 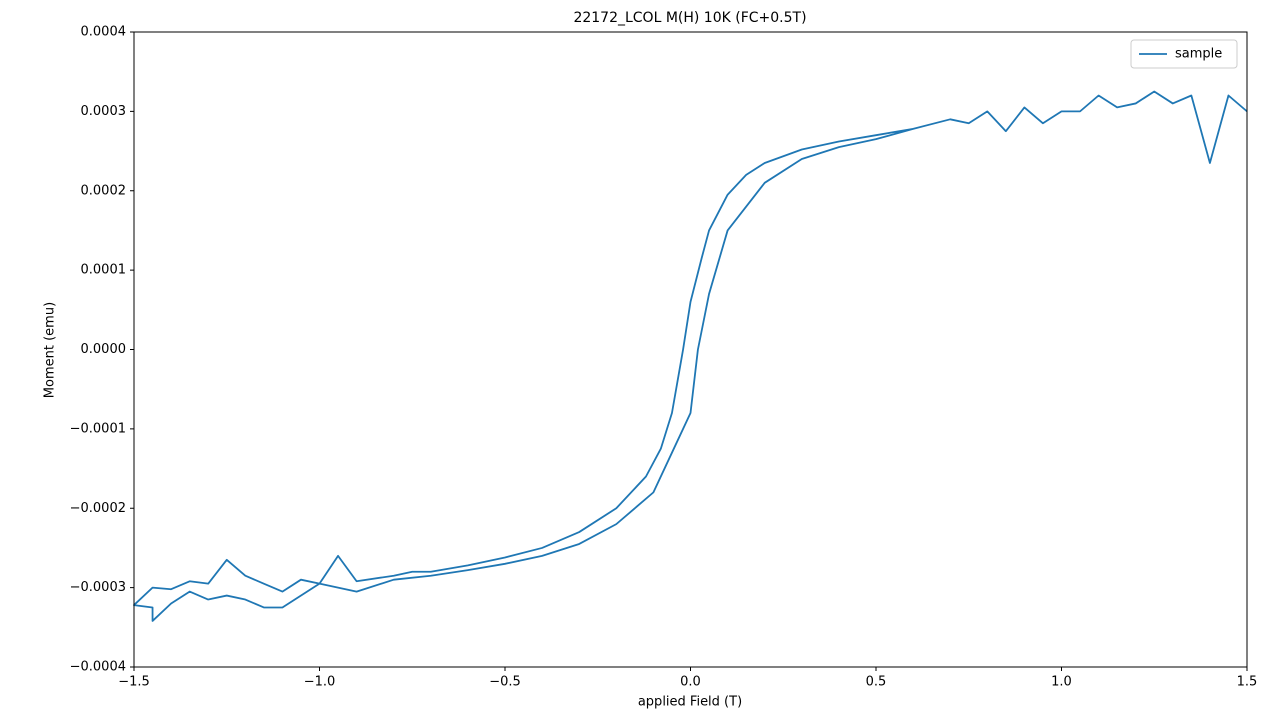 What do you see at coordinates (104, 111) in the screenshot?
I see `y-tick-label: 0.0003` at bounding box center [104, 111].